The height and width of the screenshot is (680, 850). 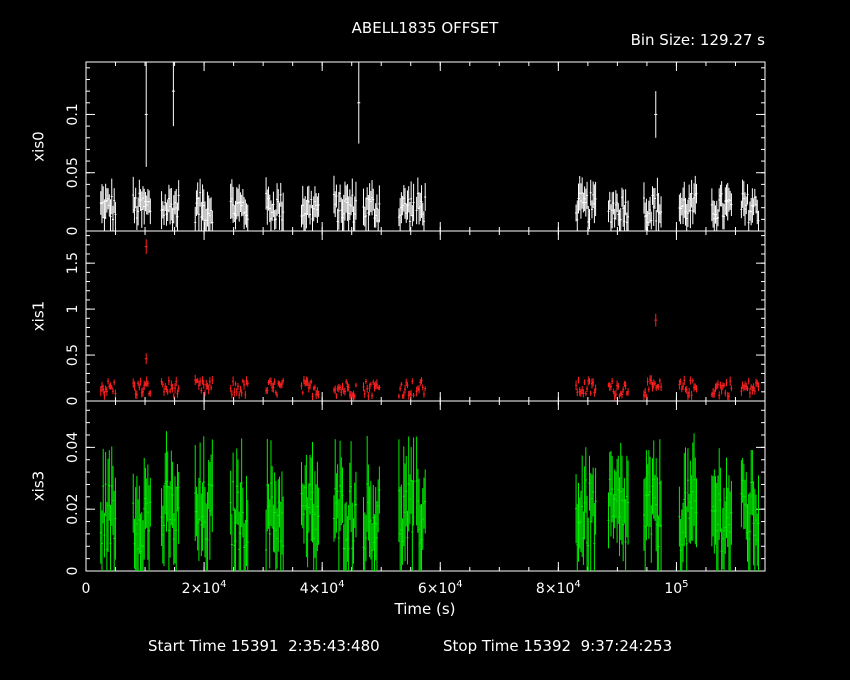 I want to click on stop-time-label: Stop Time 15392 9:37:24:253, so click(x=557, y=646).